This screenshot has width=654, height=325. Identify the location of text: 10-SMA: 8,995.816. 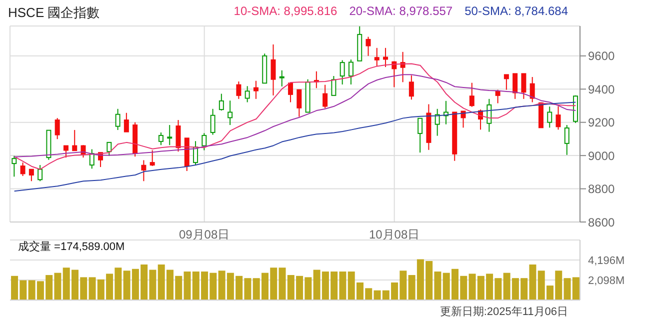
(286, 11).